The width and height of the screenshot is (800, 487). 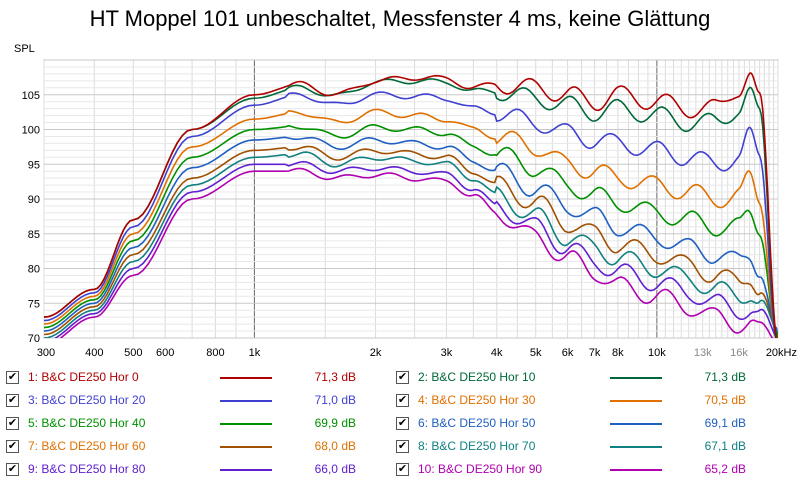 I want to click on legend-series-name: 8: B&C DE250 Hor 70, so click(x=477, y=446).